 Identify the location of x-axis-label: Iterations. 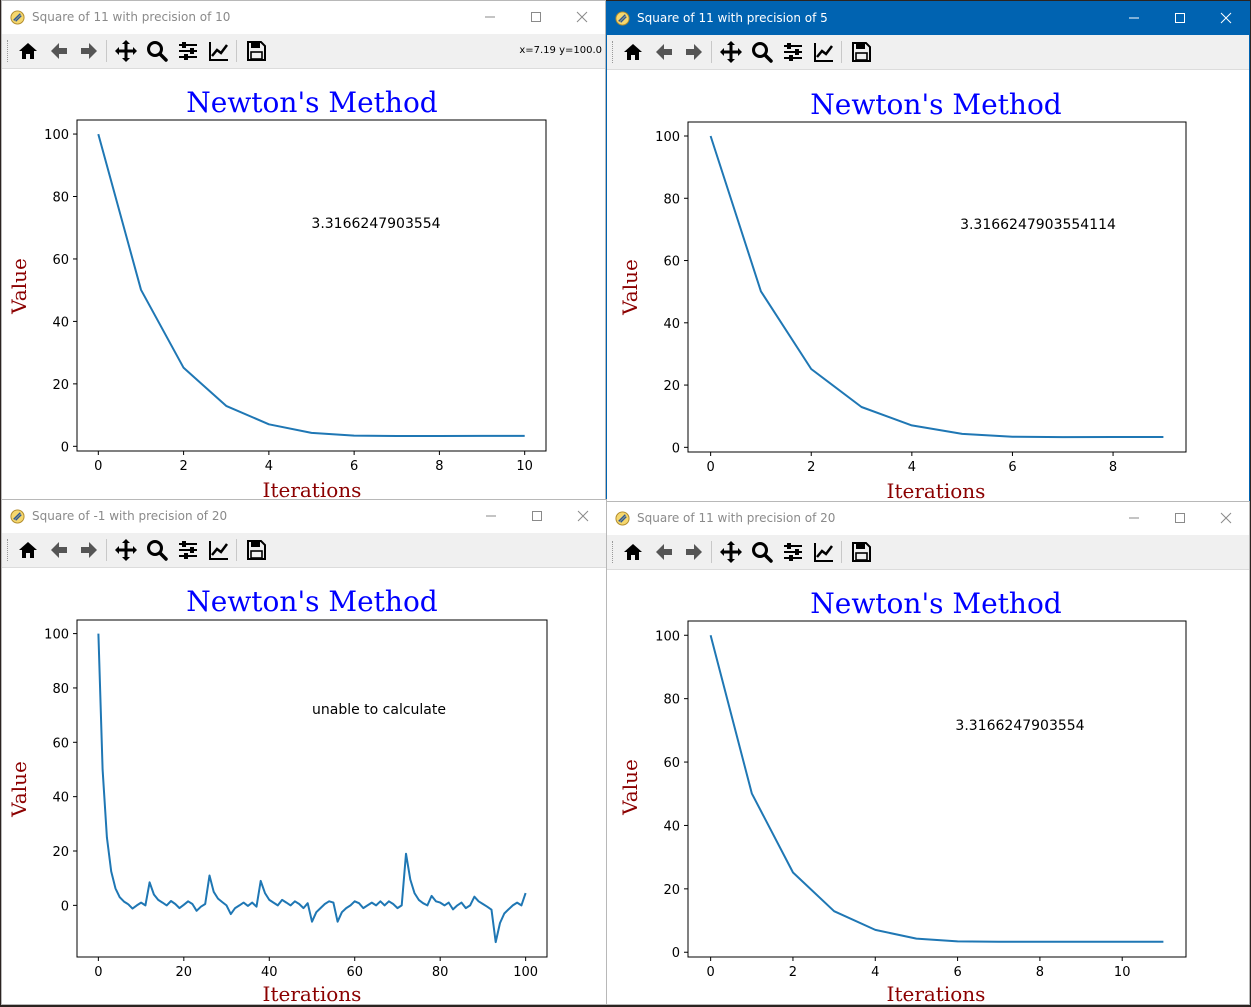
(936, 490).